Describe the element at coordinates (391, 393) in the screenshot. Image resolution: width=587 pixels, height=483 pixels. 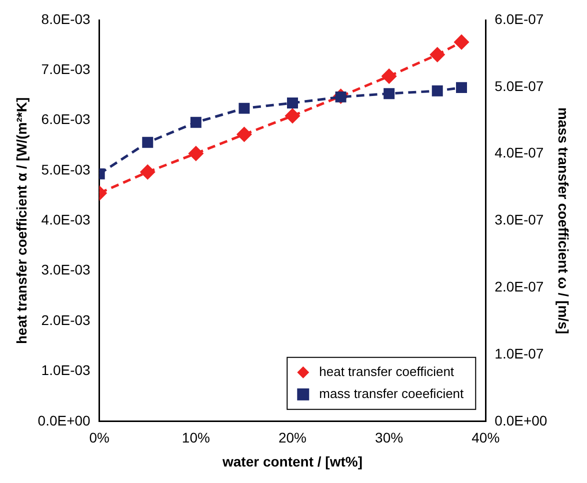
I see `legend-label: mass transfer coeeficient` at that location.